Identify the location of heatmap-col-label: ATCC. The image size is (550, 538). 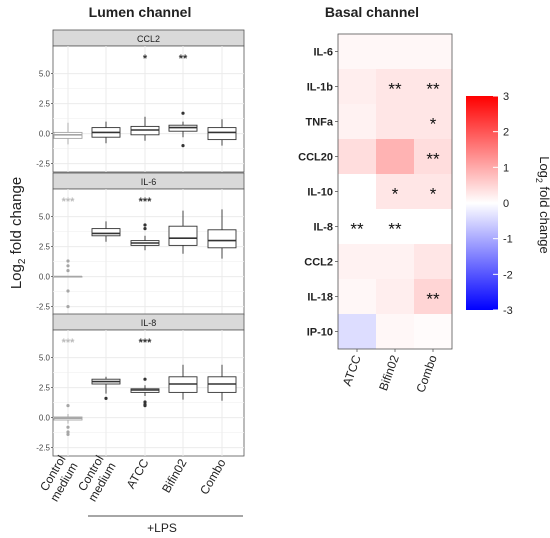
(352, 370).